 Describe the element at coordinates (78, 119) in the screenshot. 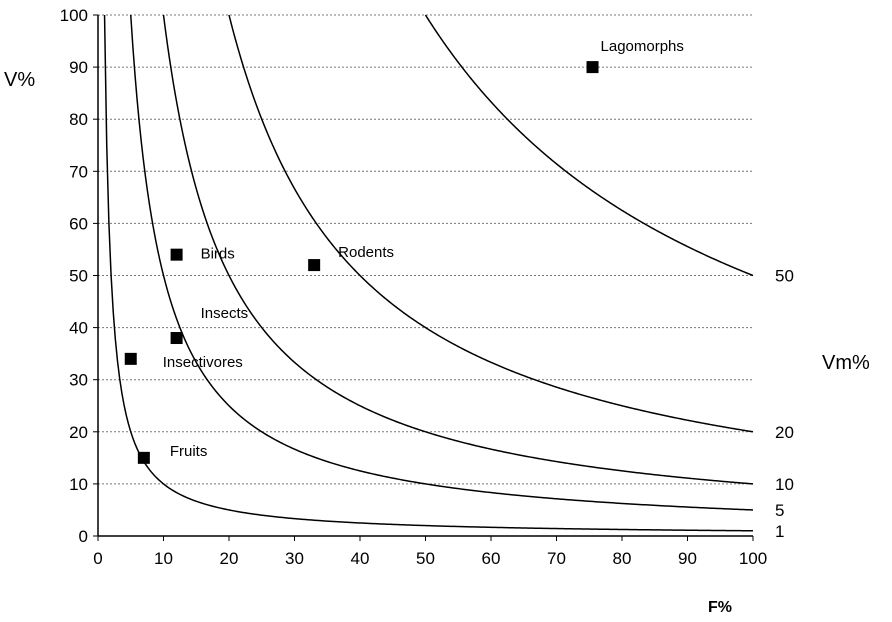

I see `y-tick-label: 80` at that location.